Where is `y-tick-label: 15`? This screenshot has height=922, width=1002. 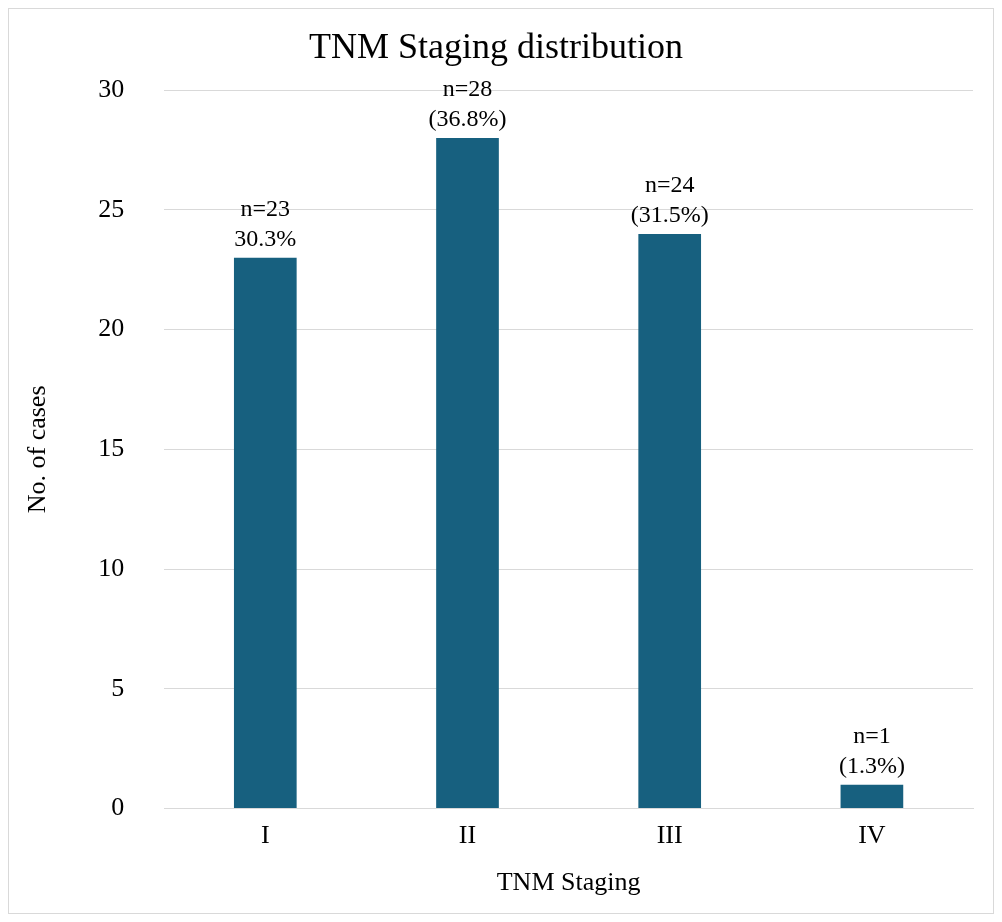 y-tick-label: 15 is located at coordinates (111, 448).